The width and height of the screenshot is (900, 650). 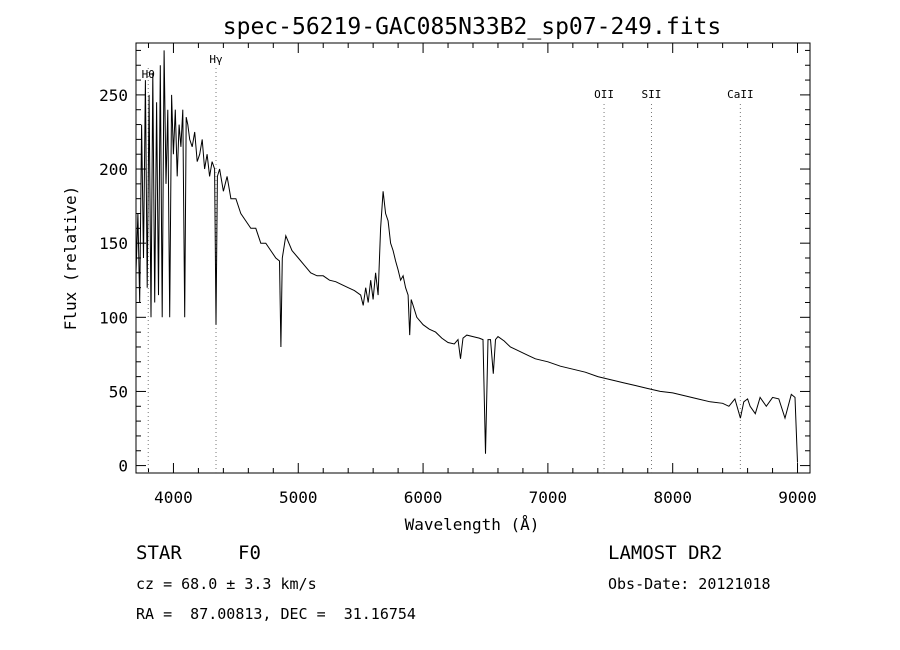 I want to click on y-tick-label: 100, so click(x=113, y=317).